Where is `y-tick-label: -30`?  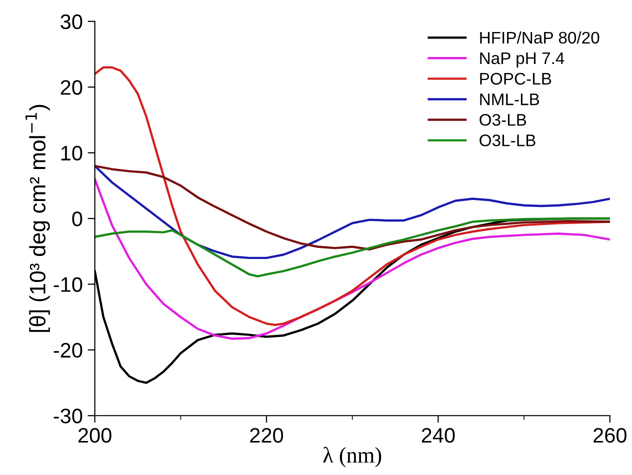 y-tick-label: -30 is located at coordinates (68, 416).